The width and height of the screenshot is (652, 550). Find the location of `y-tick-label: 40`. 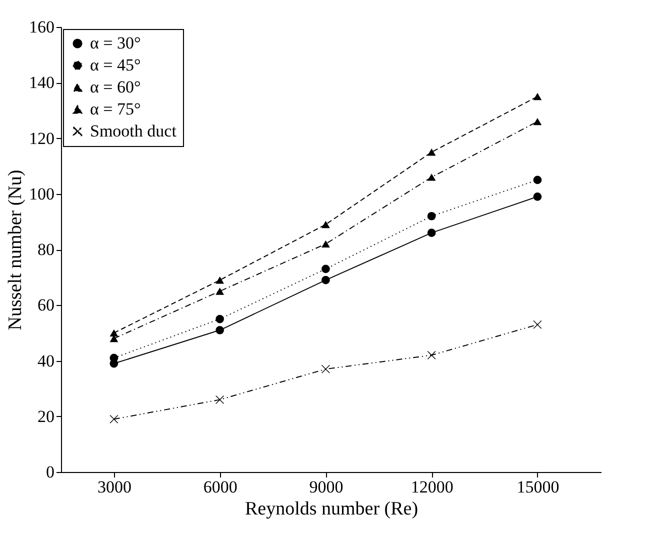

y-tick-label: 40 is located at coordinates (46, 360).